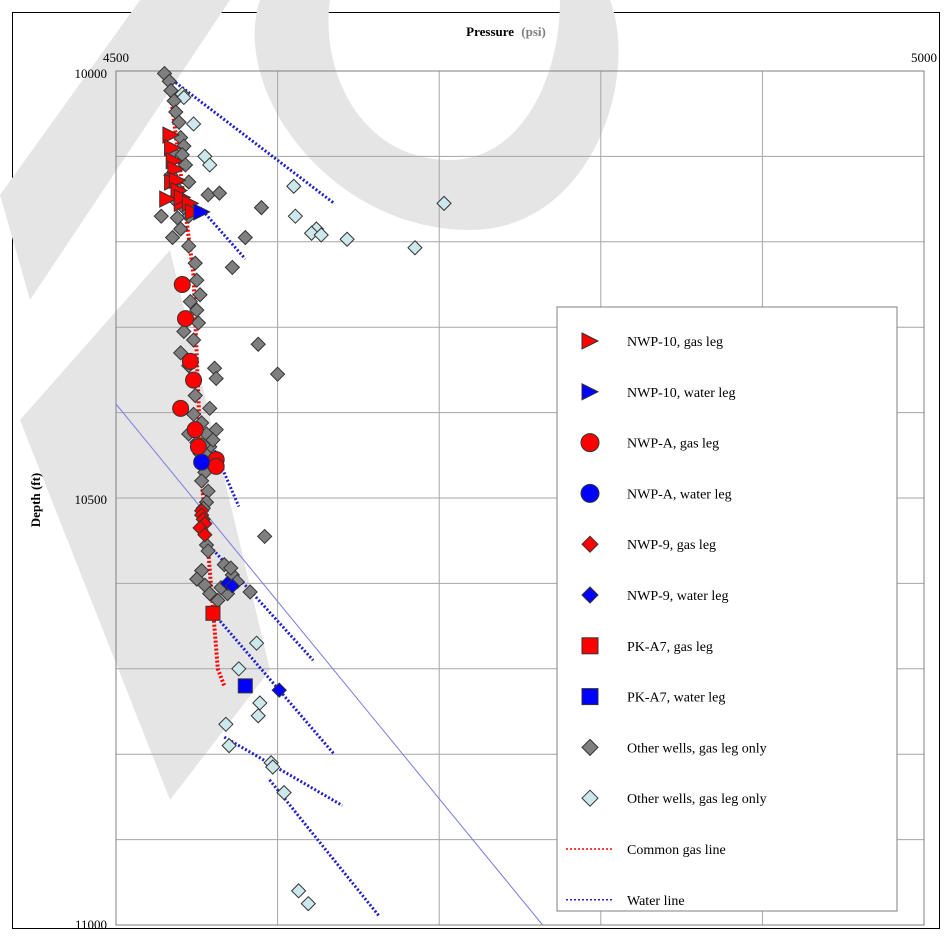 The image size is (952, 941). What do you see at coordinates (675, 342) in the screenshot?
I see `legend-label-0: NWP-10, gas leg` at bounding box center [675, 342].